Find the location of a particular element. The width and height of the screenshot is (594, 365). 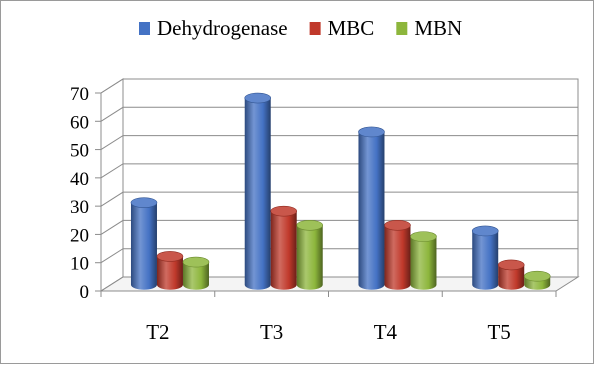

y-tick-label: 50 is located at coordinates (79, 151).